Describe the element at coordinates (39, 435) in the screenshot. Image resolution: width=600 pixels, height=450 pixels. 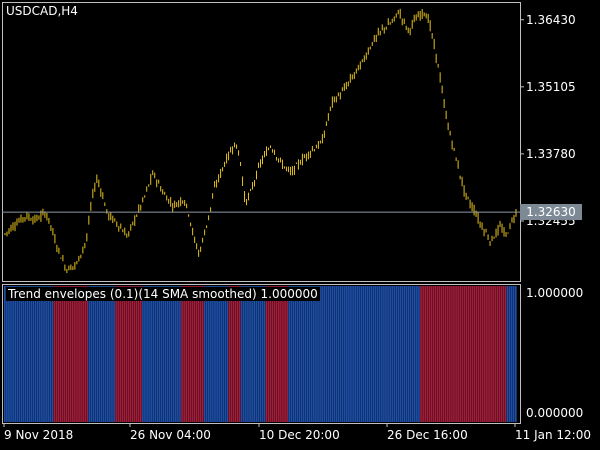
I see `time-tick-label: 9 Nov 2018` at that location.